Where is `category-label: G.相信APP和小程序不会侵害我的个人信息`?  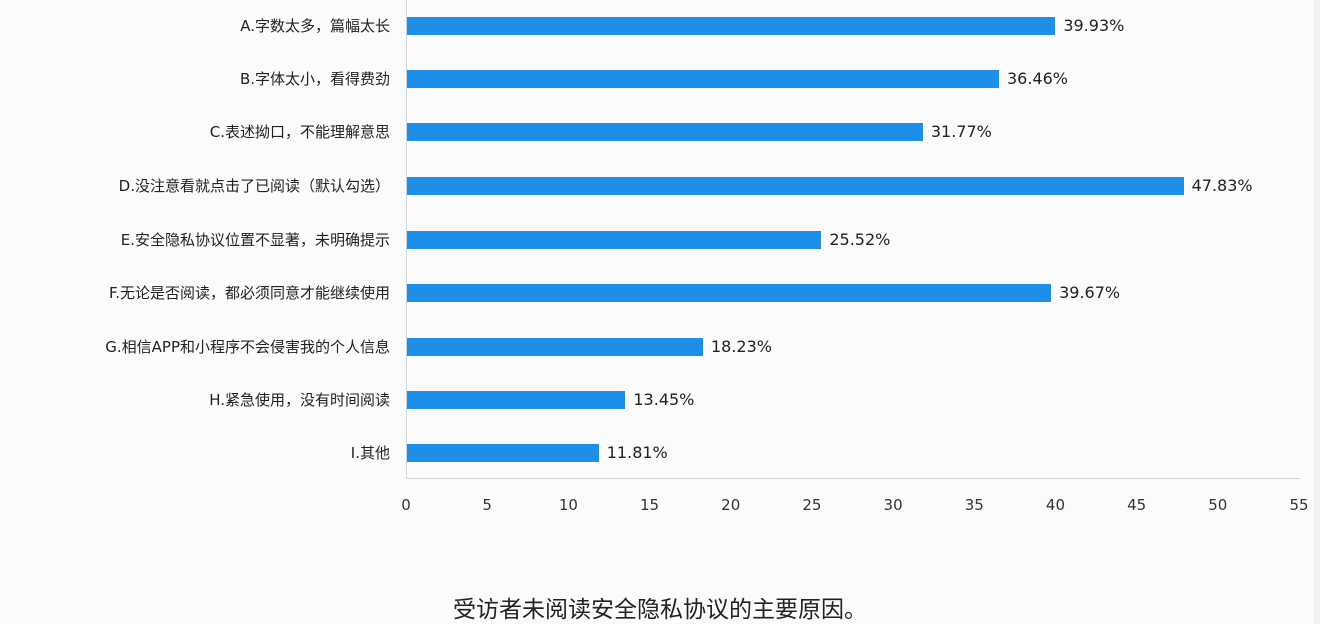 category-label: G.相信APP和小程序不会侵害我的个人信息 is located at coordinates (247, 347).